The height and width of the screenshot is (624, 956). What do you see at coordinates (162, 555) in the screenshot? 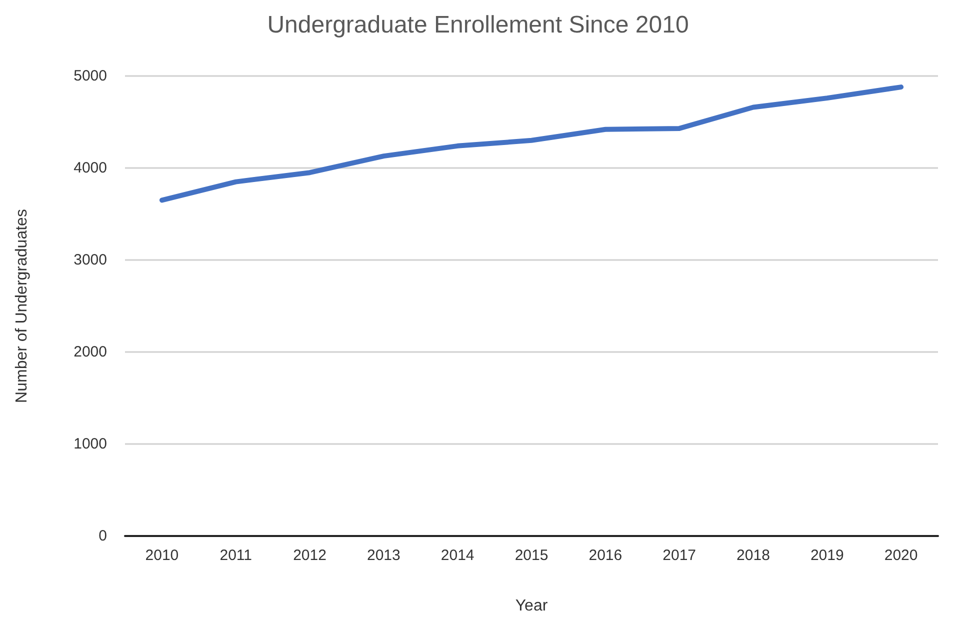
I see `x-tick-label: 2010` at bounding box center [162, 555].